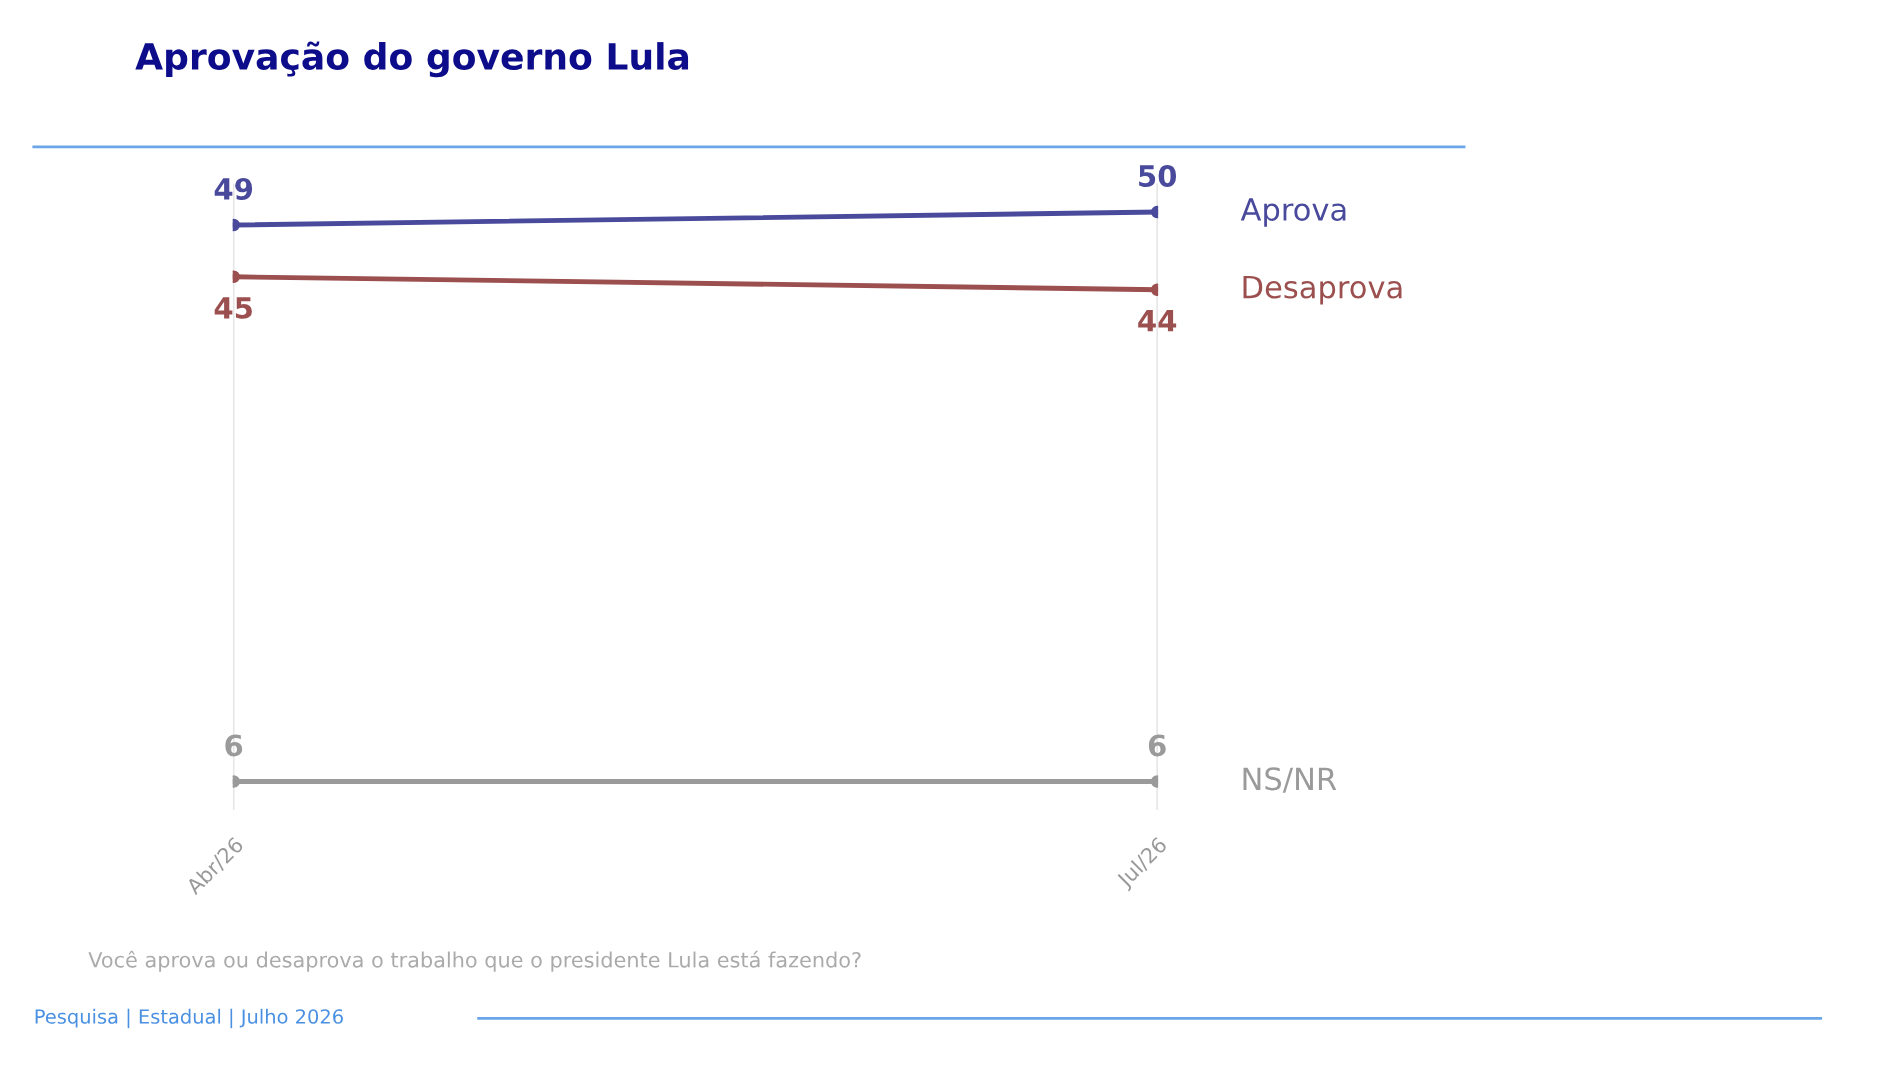 The height and width of the screenshot is (1080, 1877). I want to click on text: Pesquisa | Estadual | Julho 2026, so click(189, 1018).